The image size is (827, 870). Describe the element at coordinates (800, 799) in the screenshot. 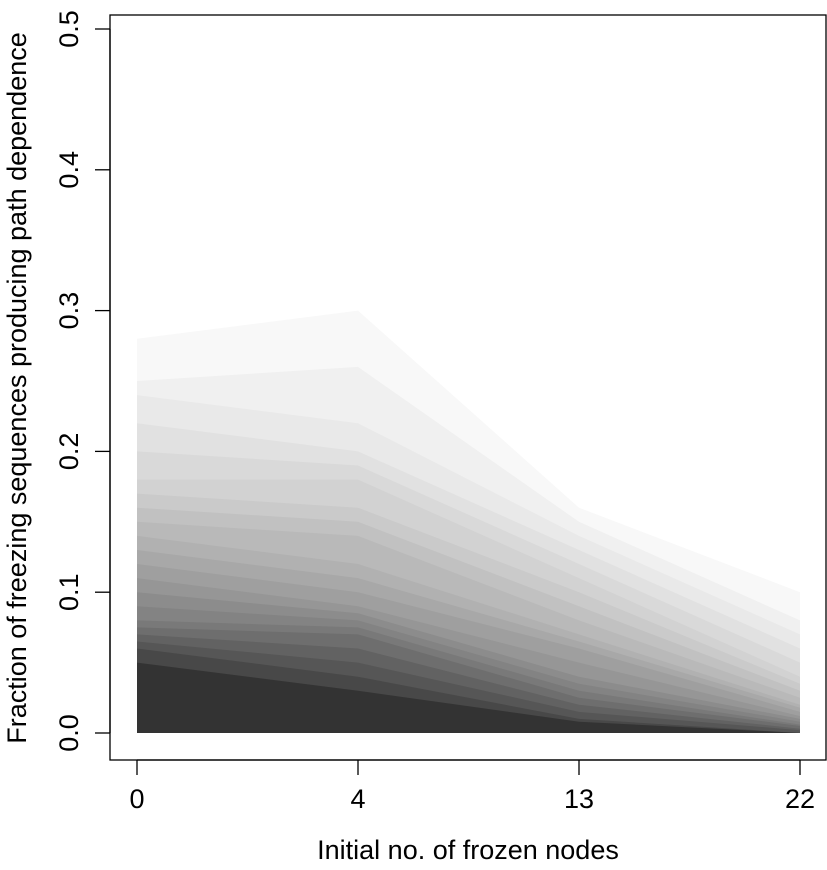

I see `x-tick-label: 22` at that location.